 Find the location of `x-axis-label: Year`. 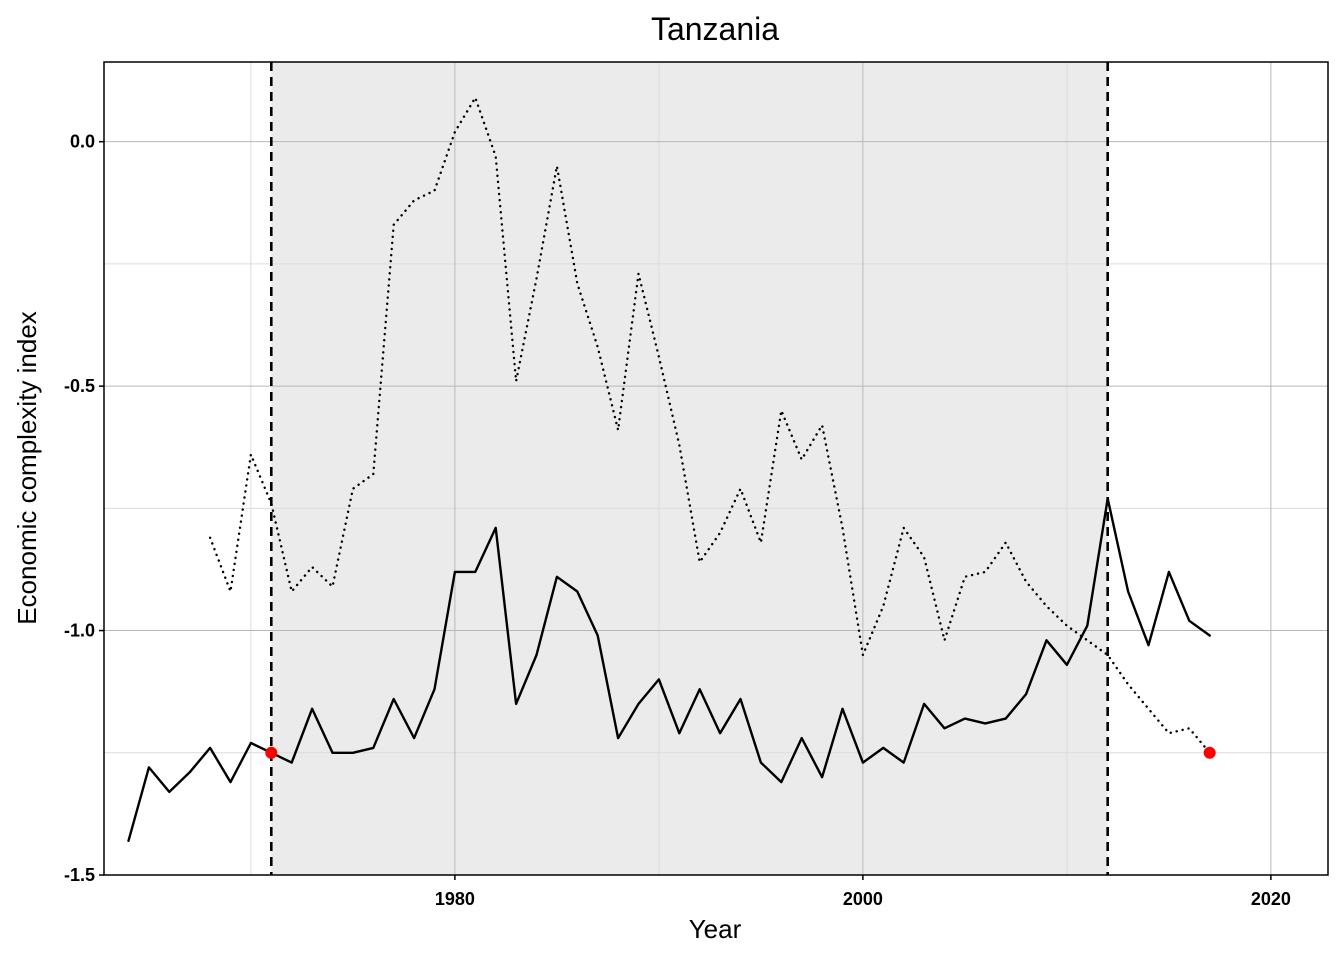

x-axis-label: Year is located at coordinates (715, 929).